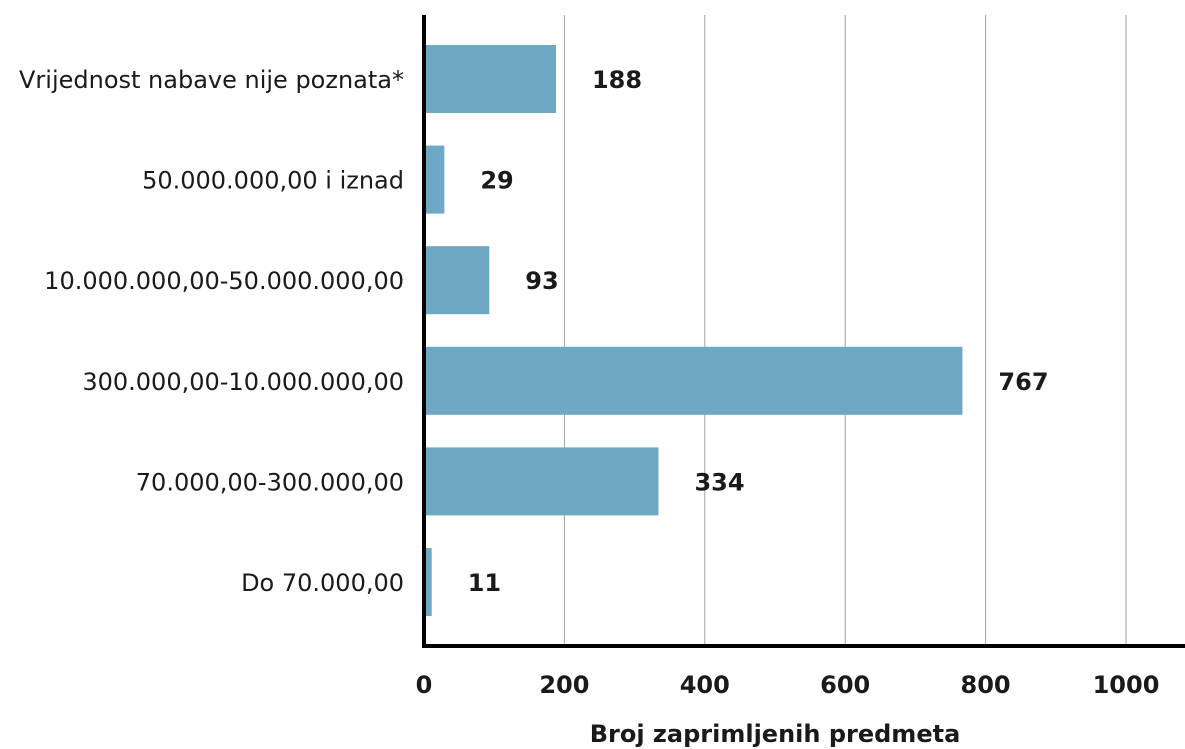 Image resolution: width=1185 pixels, height=749 pixels. Describe the element at coordinates (484, 583) in the screenshot. I see `value-label: 11` at that location.